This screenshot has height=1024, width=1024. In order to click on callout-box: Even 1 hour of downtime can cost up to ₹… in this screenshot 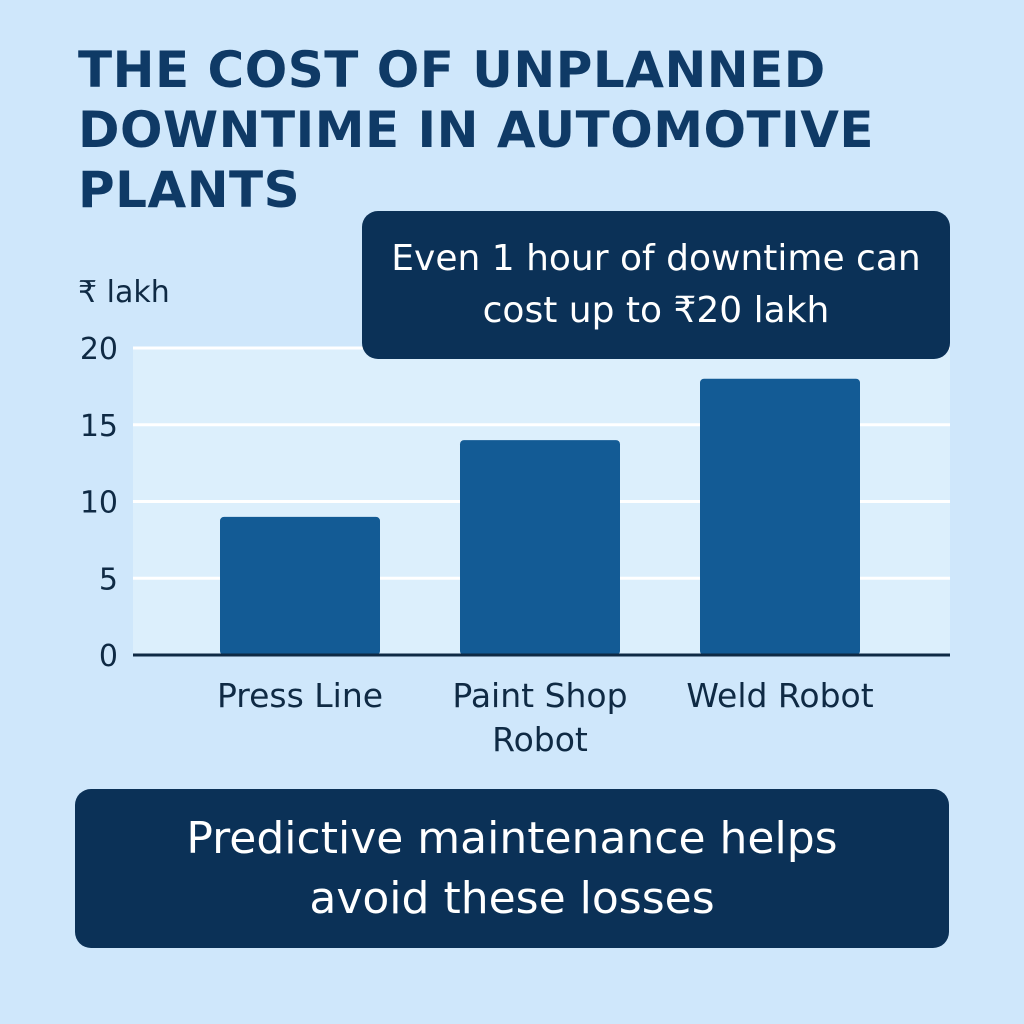, I will do `click(656, 285)`.